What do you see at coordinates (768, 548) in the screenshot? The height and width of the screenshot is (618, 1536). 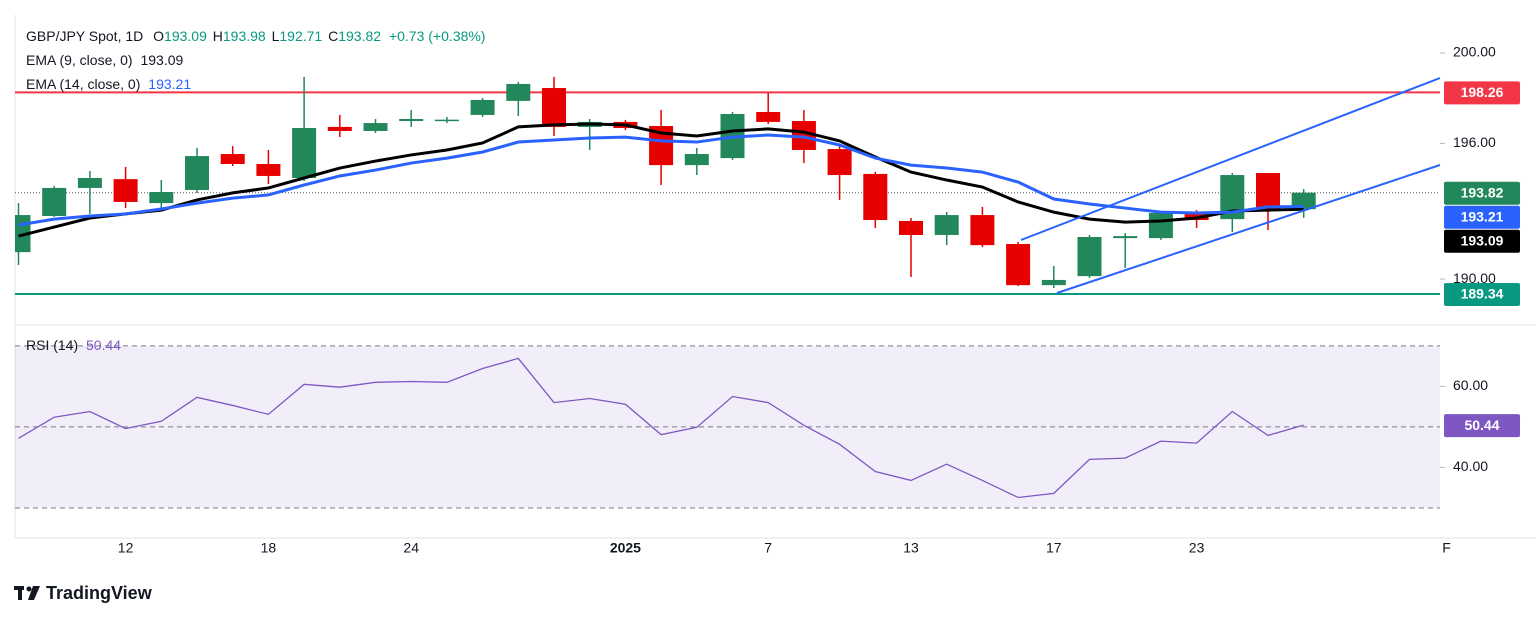 I see `x-tick-label: 7` at bounding box center [768, 548].